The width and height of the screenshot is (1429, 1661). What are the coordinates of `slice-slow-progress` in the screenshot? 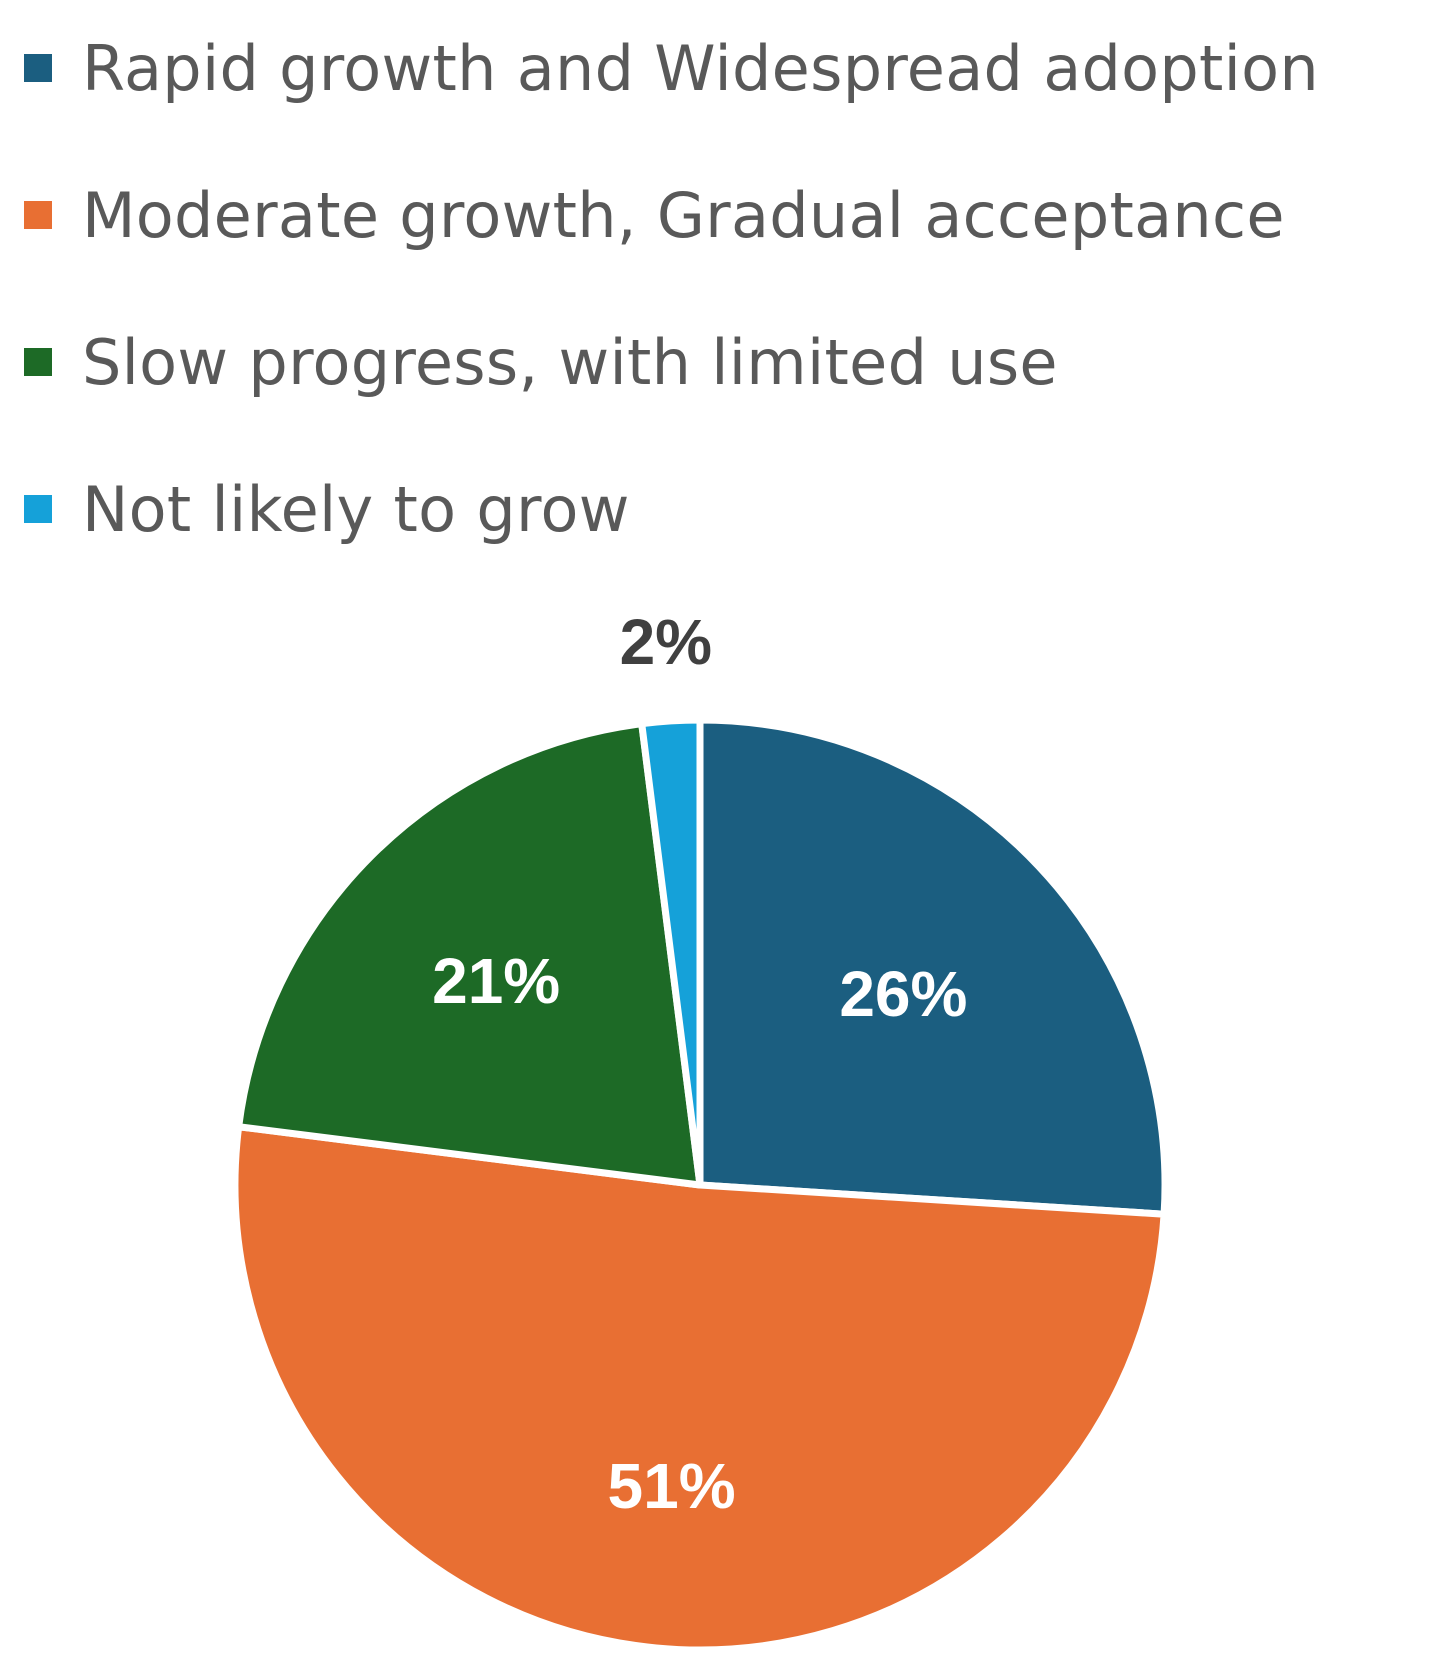 It's located at (469, 954).